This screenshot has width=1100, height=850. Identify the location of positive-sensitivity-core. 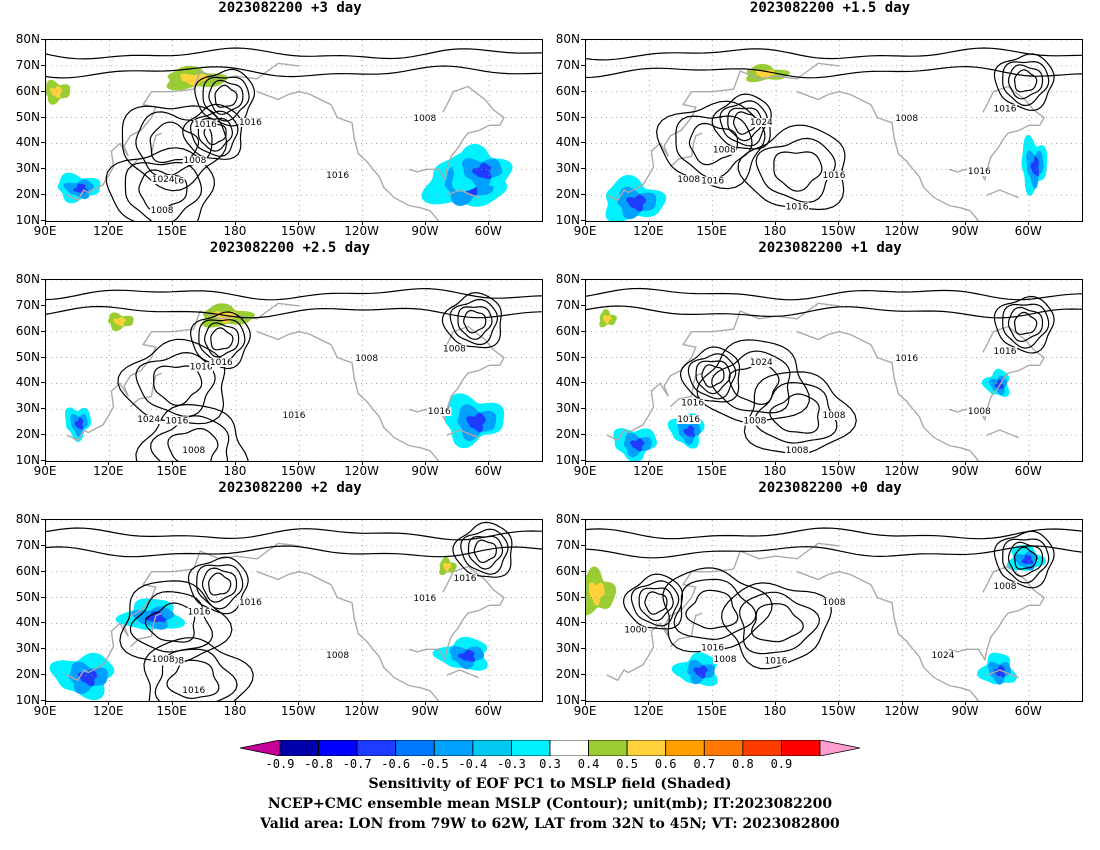
(447, 567).